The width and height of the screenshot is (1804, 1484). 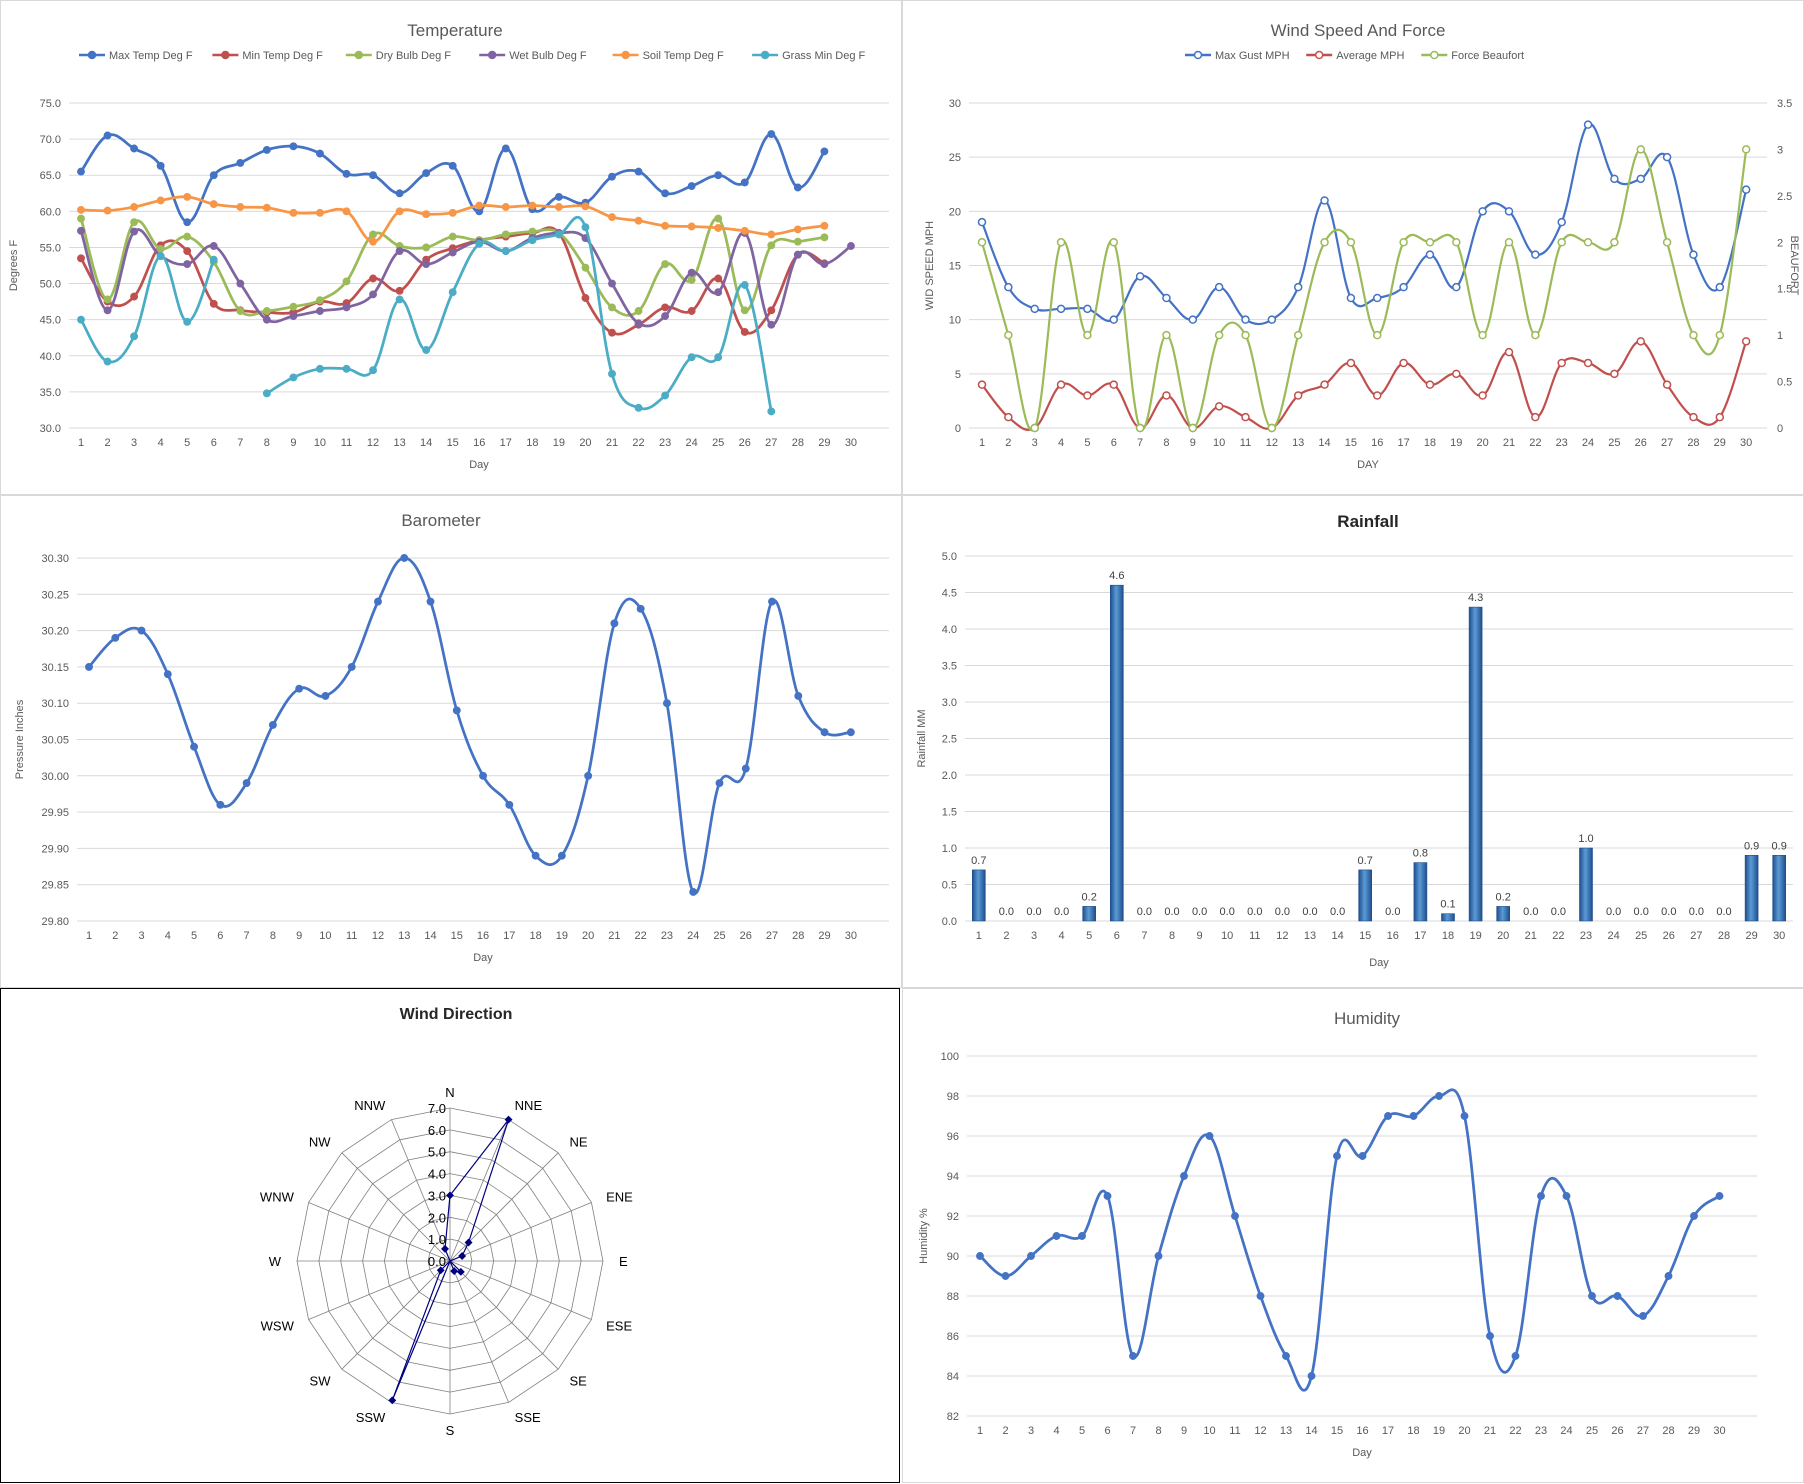 I want to click on radar-category-label: SE, so click(x=579, y=1381).